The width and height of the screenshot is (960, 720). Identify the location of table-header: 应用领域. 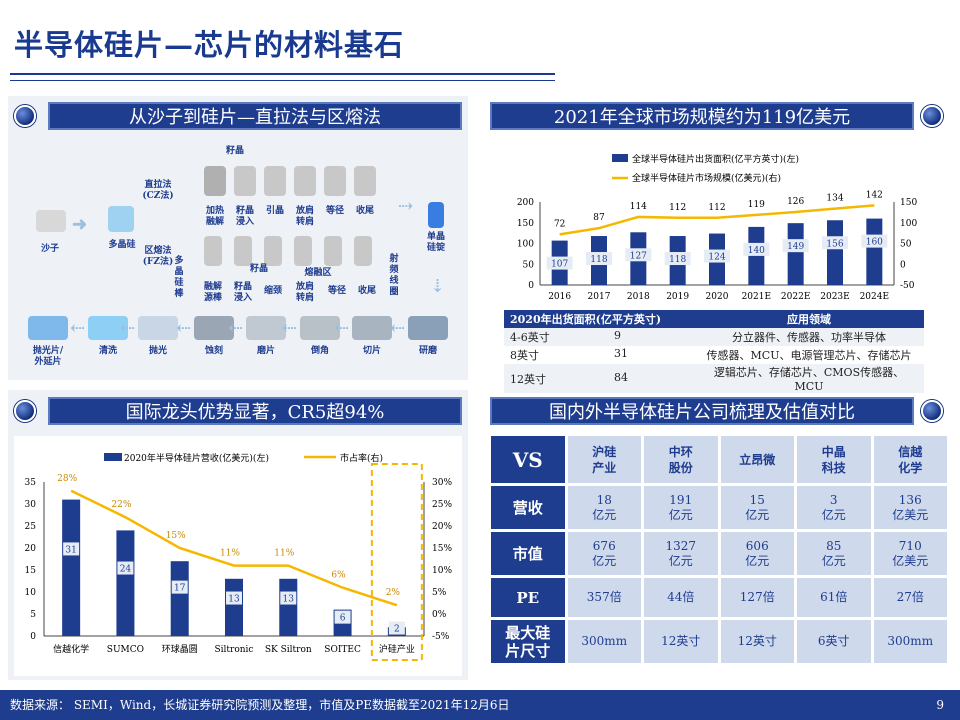
(809, 319).